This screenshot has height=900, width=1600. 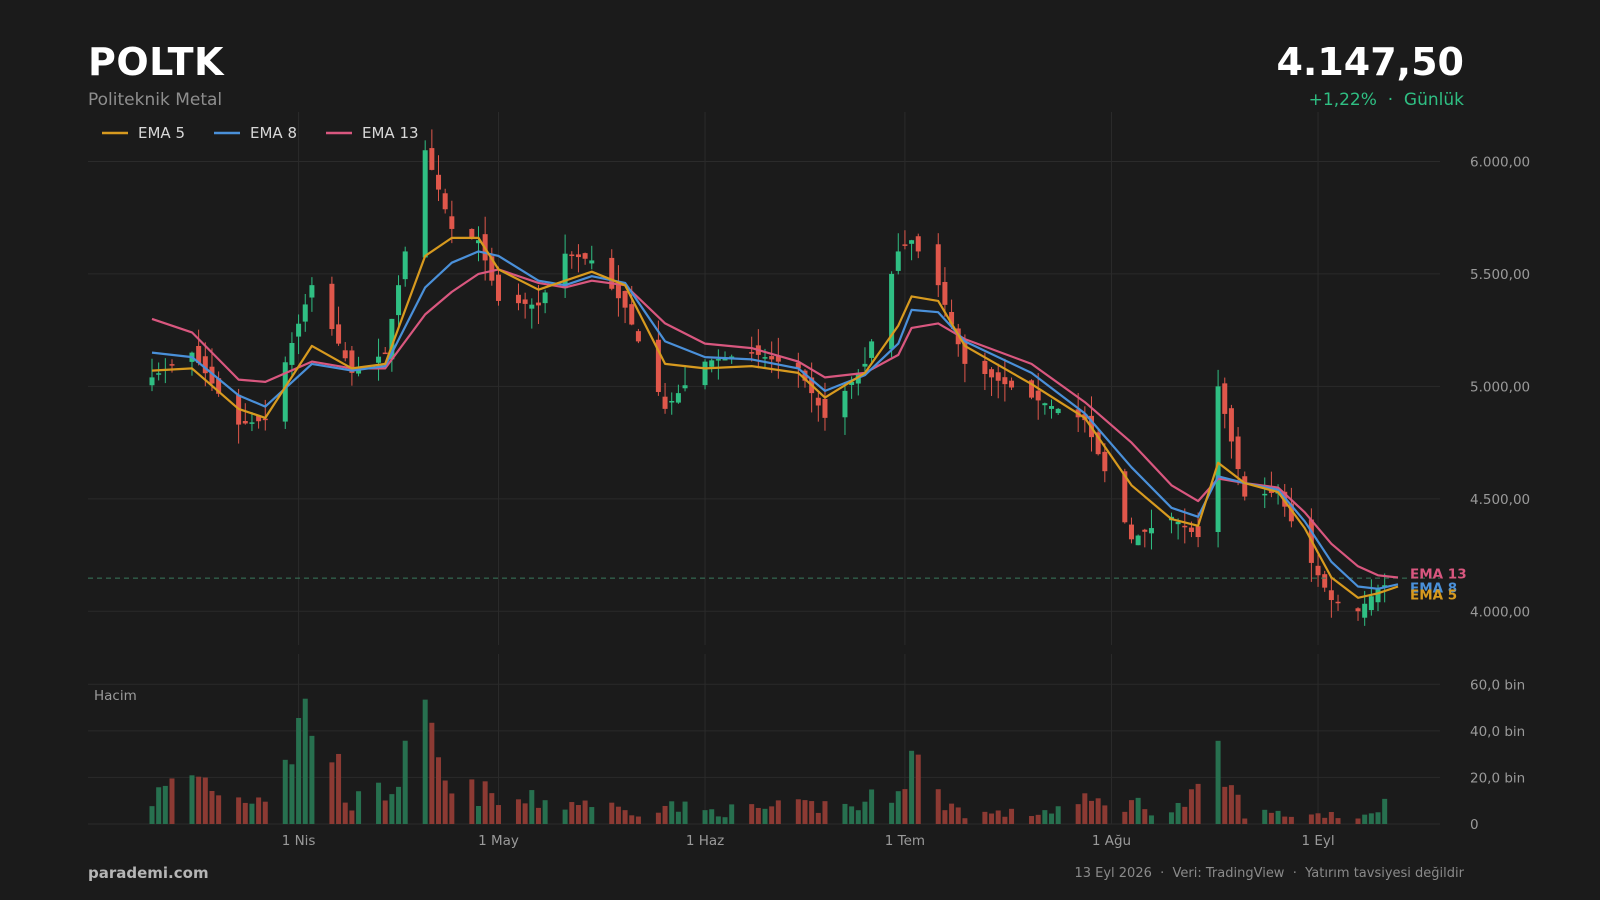 I want to click on volume-tick-label: 20,0 bin, so click(x=1497, y=778).